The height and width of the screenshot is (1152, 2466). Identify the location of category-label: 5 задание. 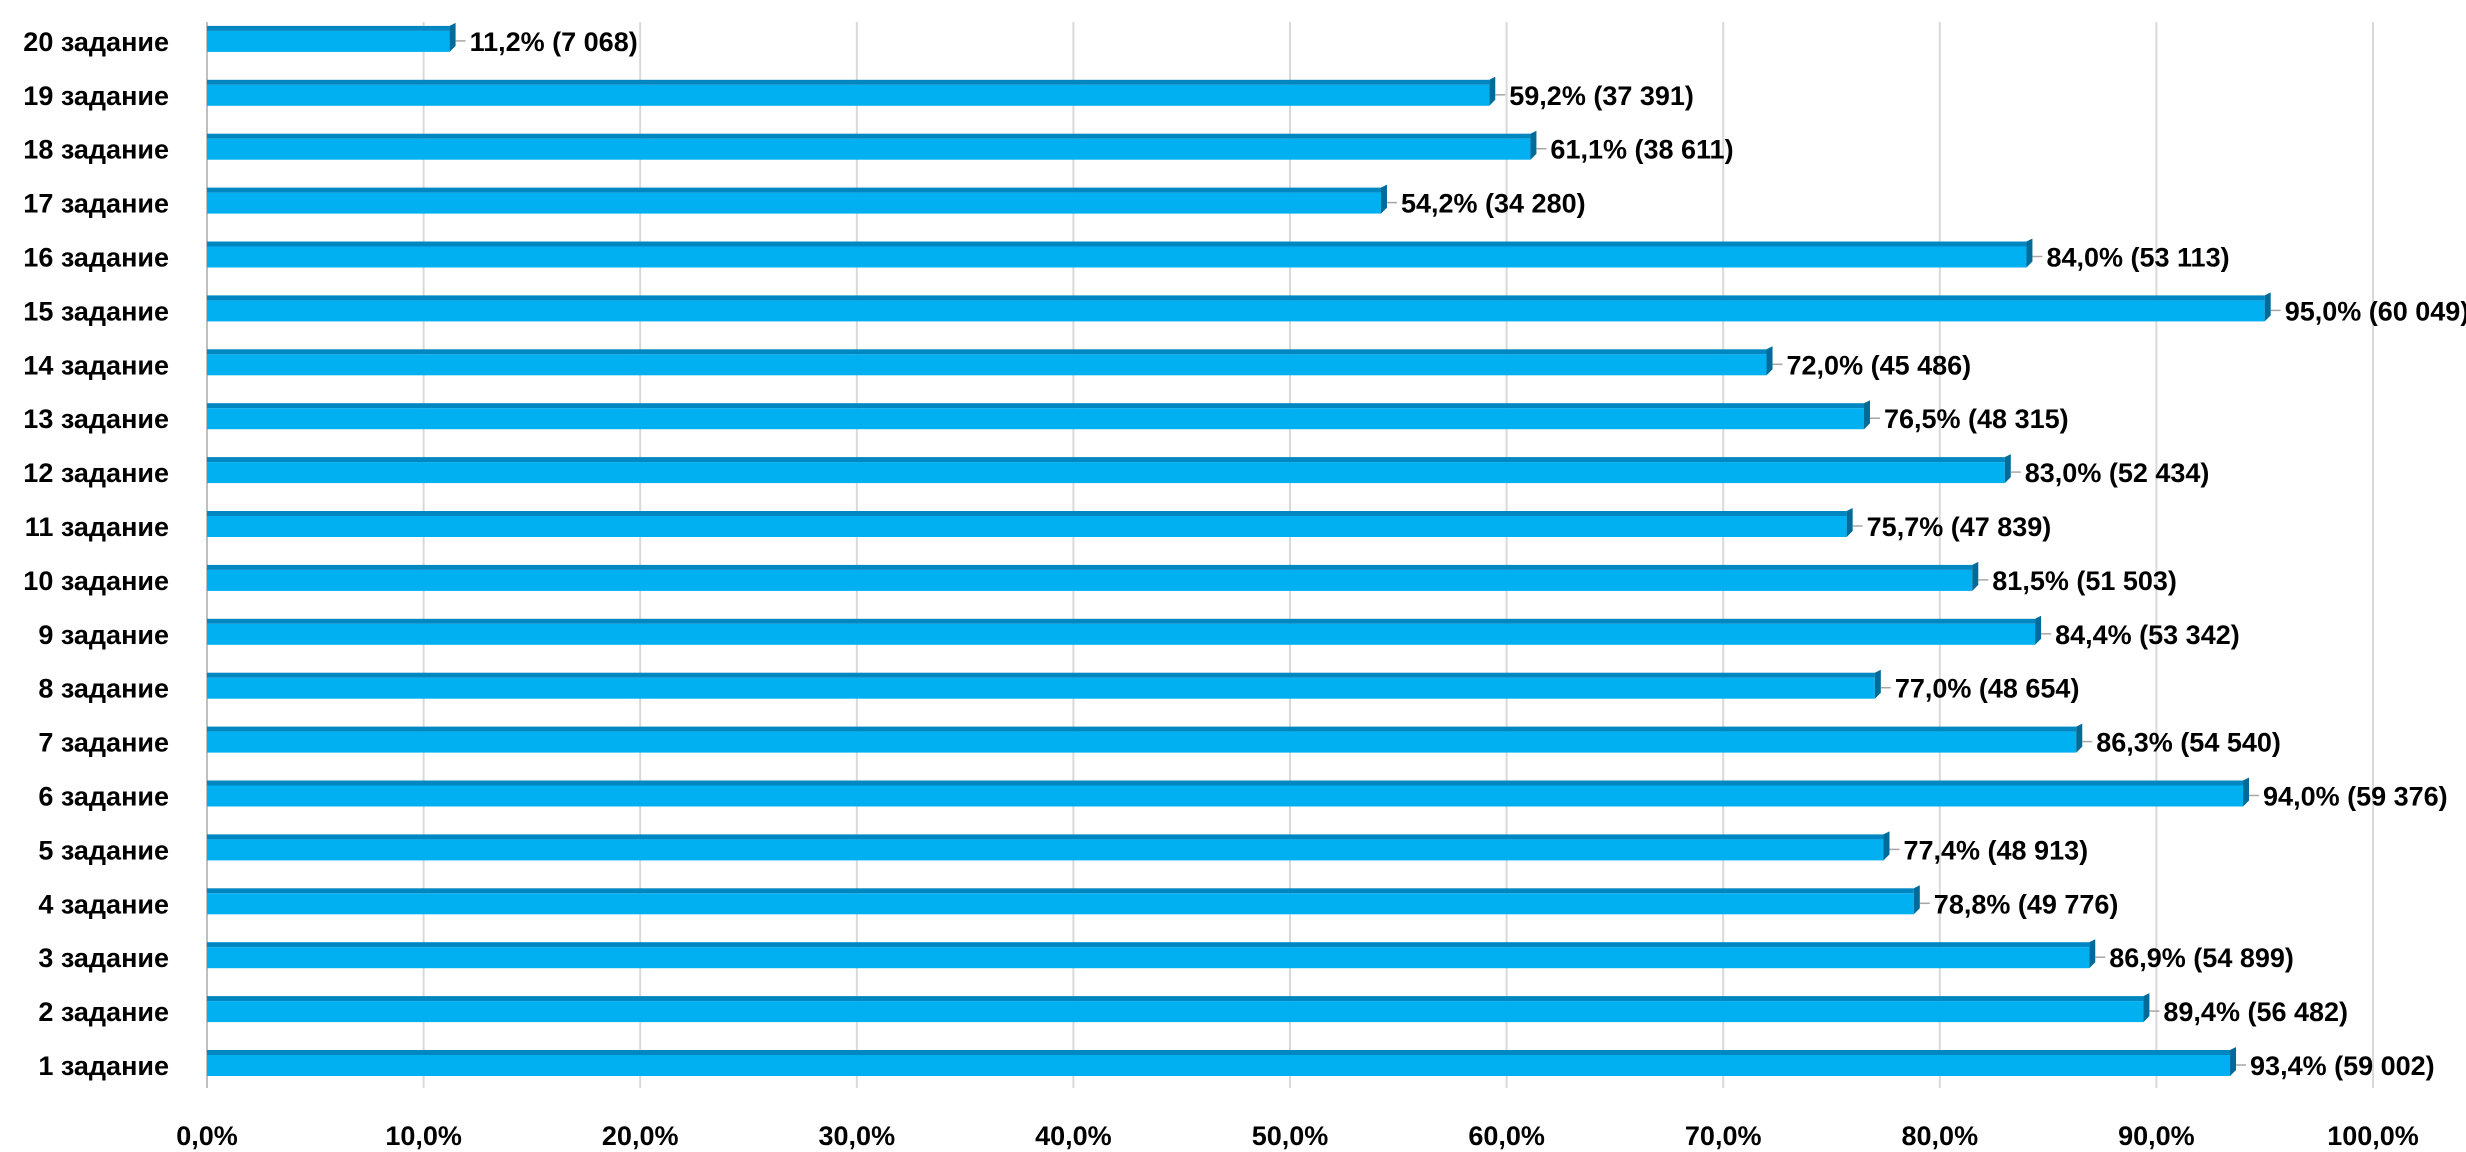
(103, 850).